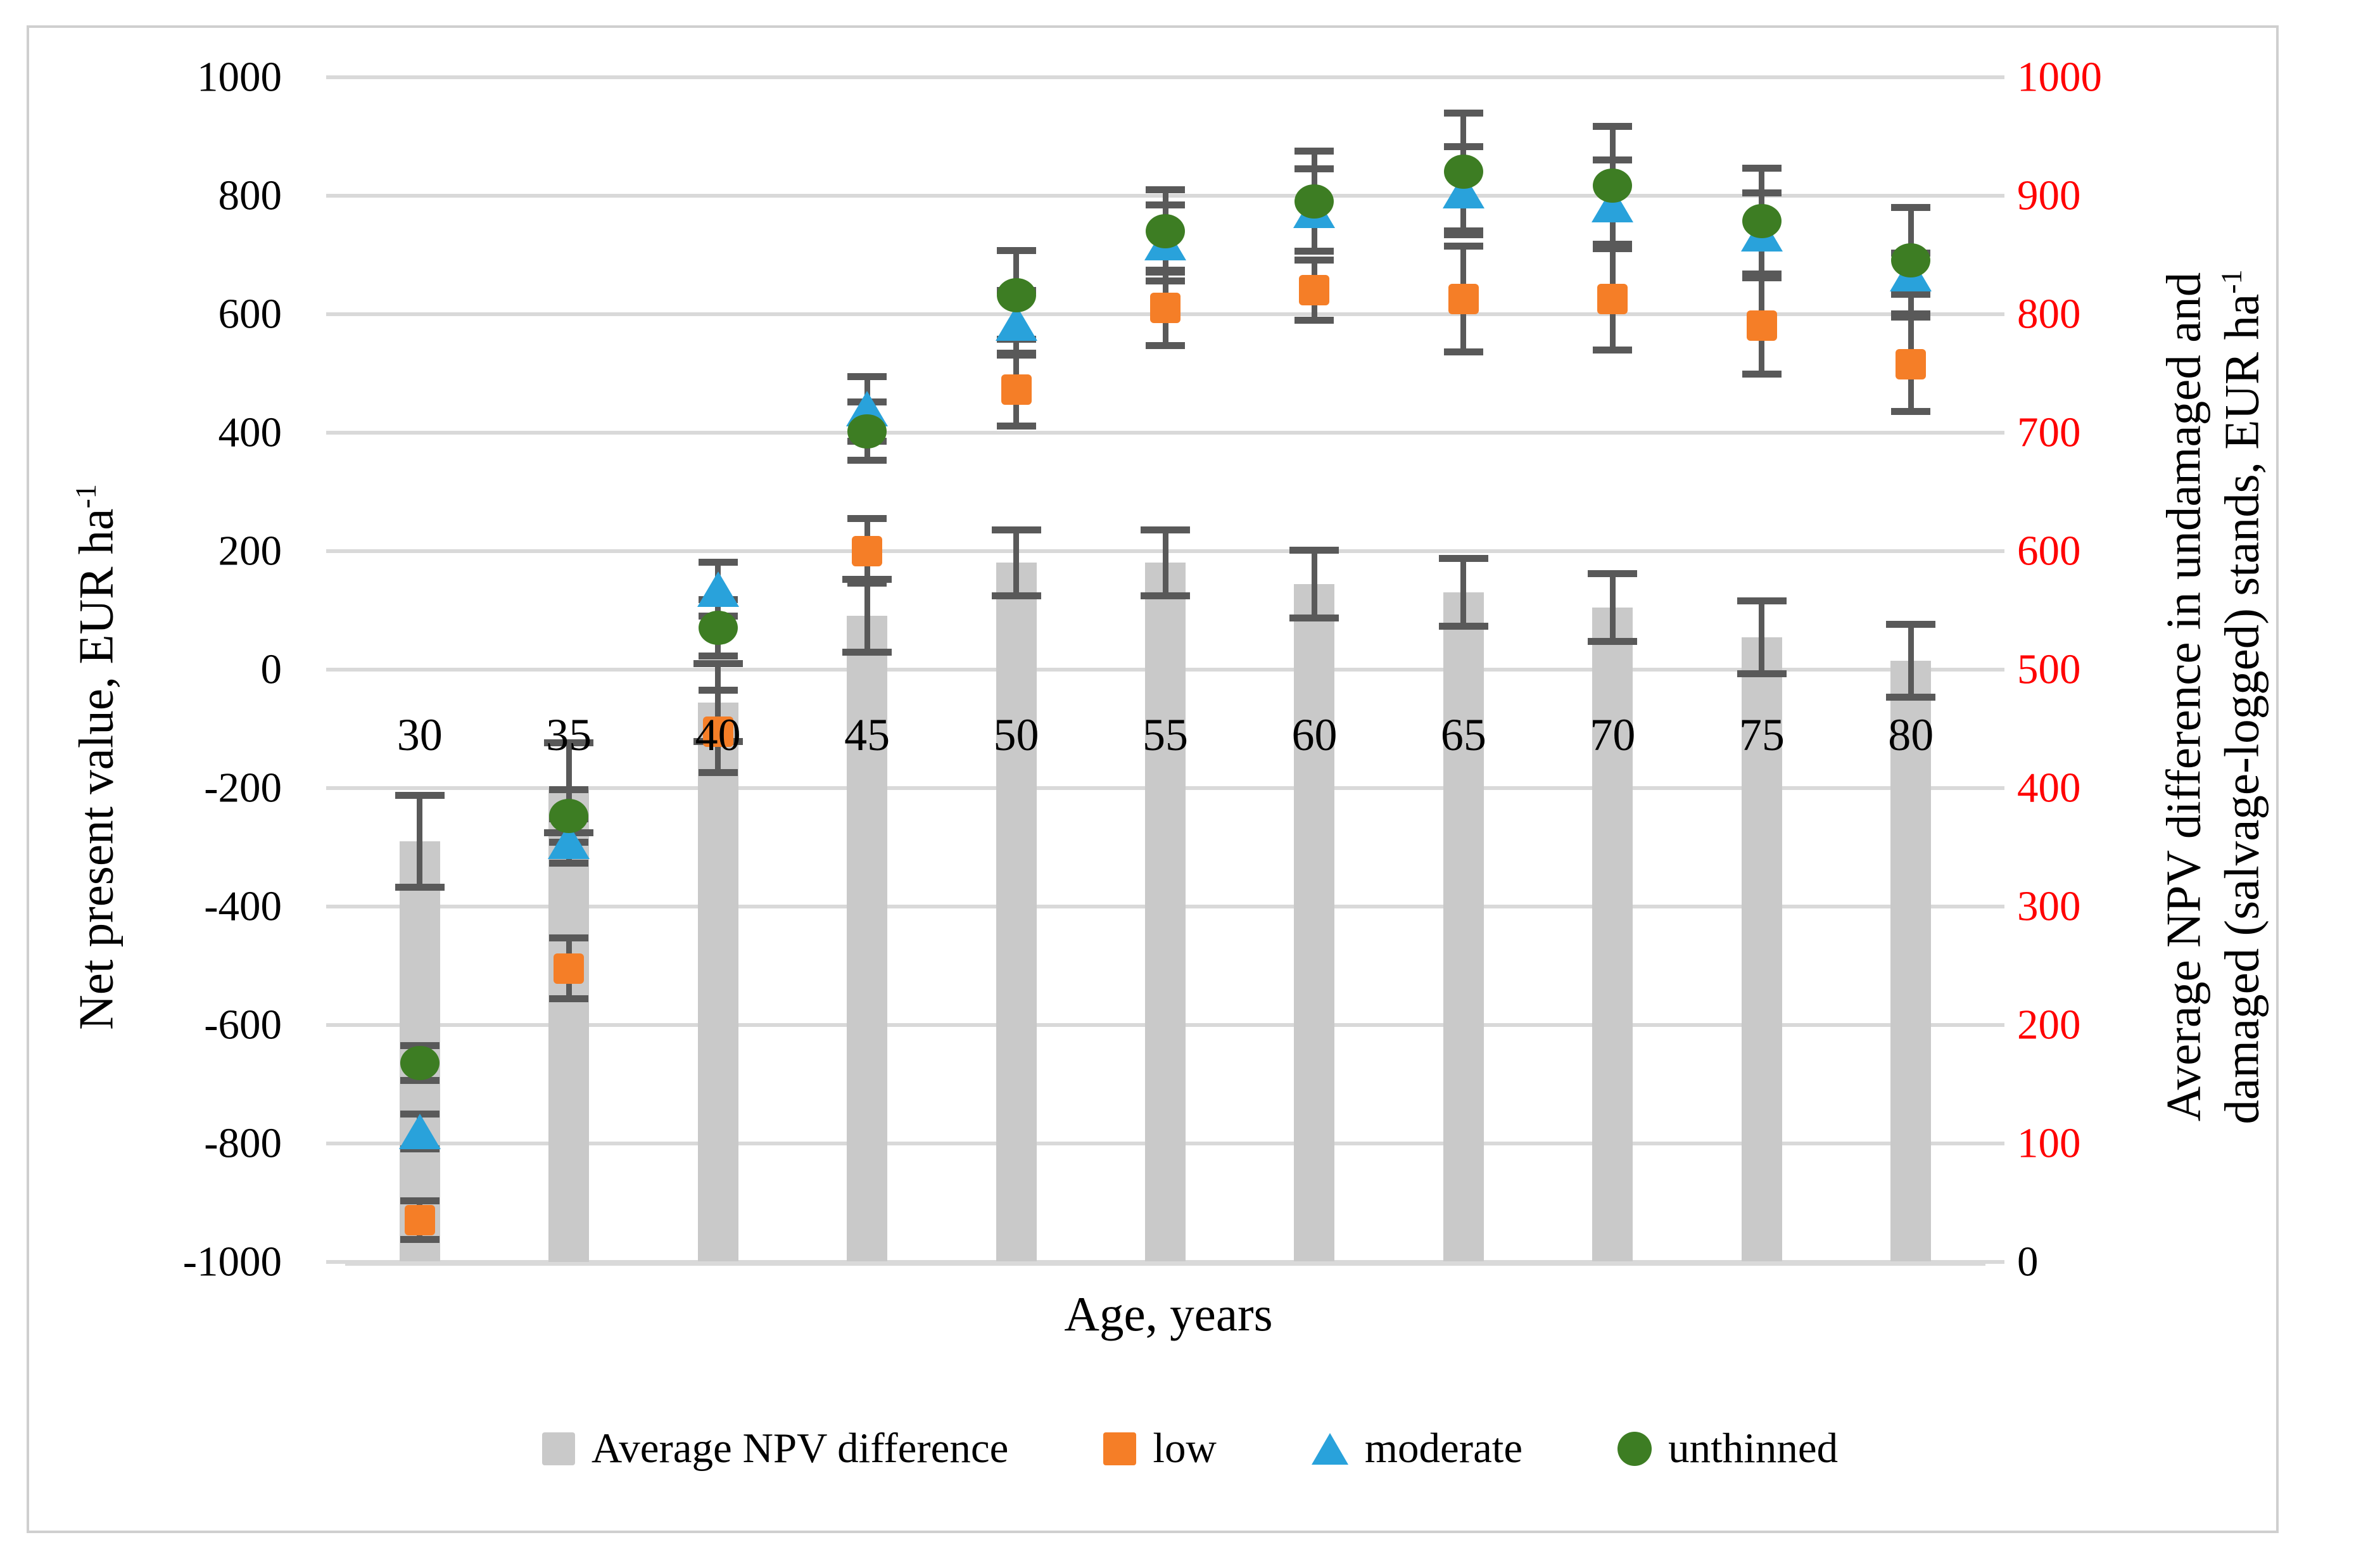 This screenshot has height=1554, width=2380. I want to click on right-axis-tick-label: 800, so click(2049, 314).